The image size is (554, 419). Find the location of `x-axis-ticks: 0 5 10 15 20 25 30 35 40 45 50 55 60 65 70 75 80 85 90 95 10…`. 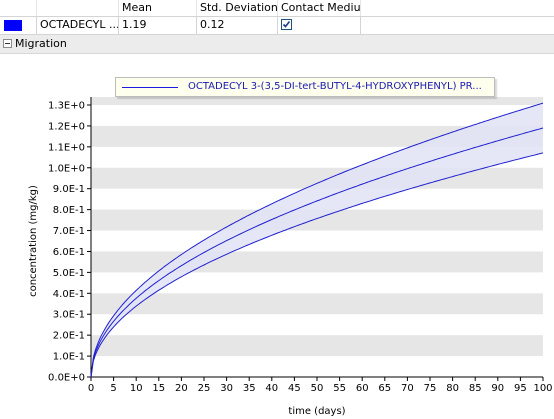

x-axis-ticks: 0 5 10 15 20 25 30 35 40 45 50 55 60 65 70 75 80 85 90 95 10… is located at coordinates (320, 385).